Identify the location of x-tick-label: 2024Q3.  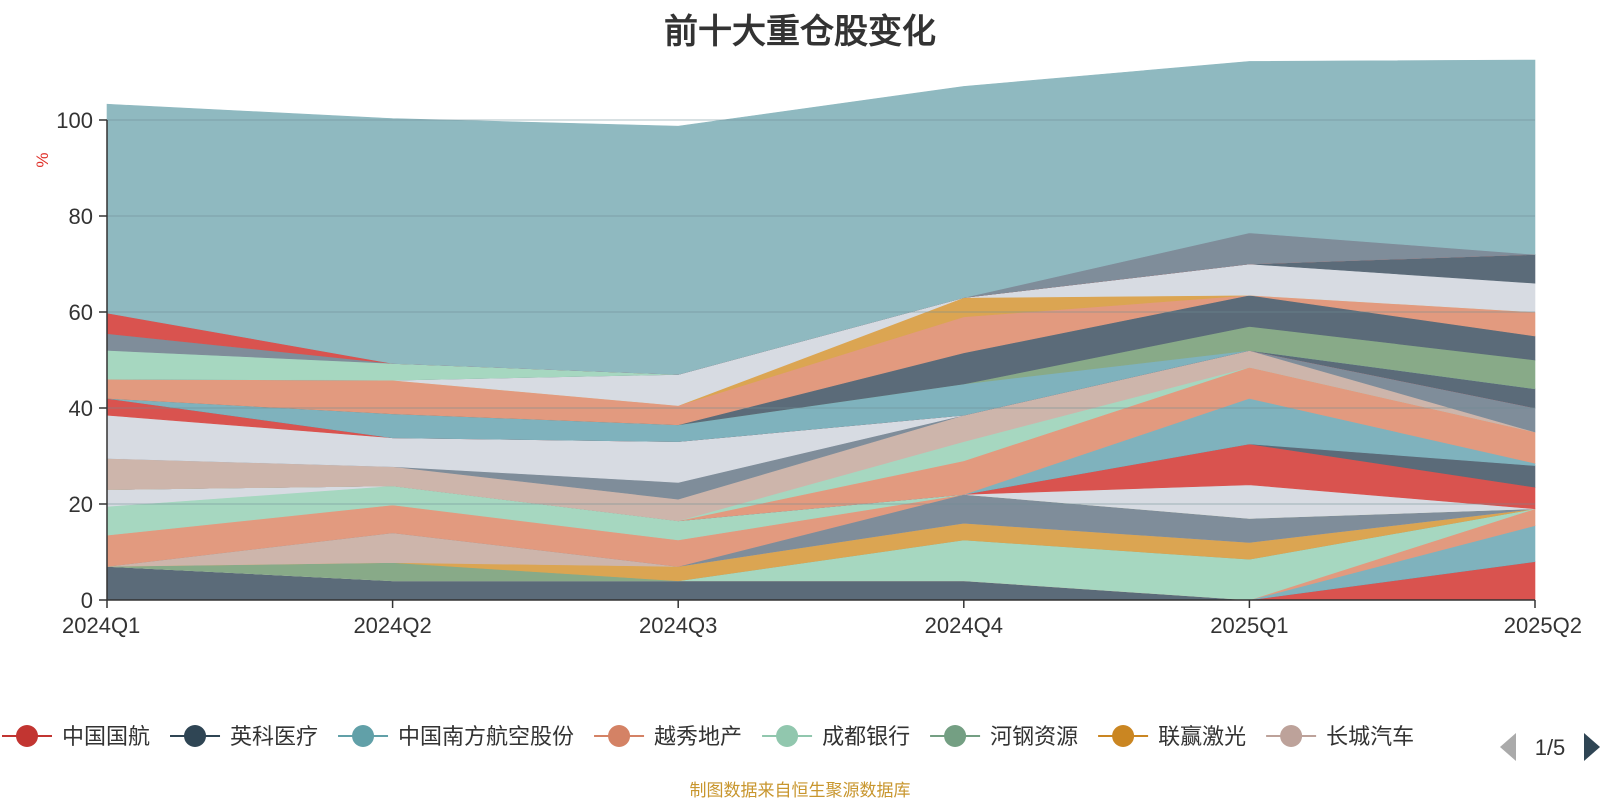
(678, 625).